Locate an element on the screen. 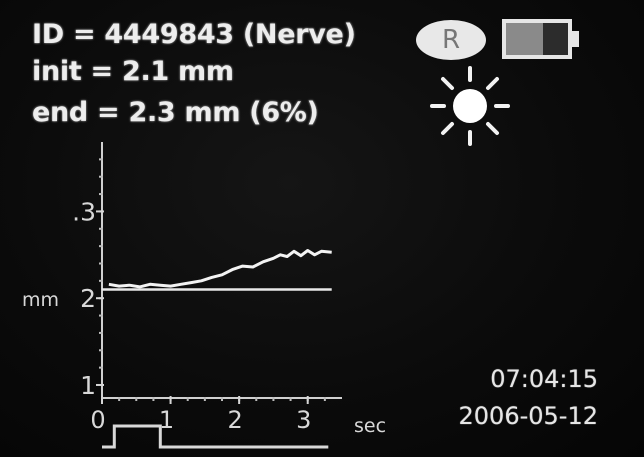 This screenshot has width=644, height=457. battery-tip is located at coordinates (575, 39).